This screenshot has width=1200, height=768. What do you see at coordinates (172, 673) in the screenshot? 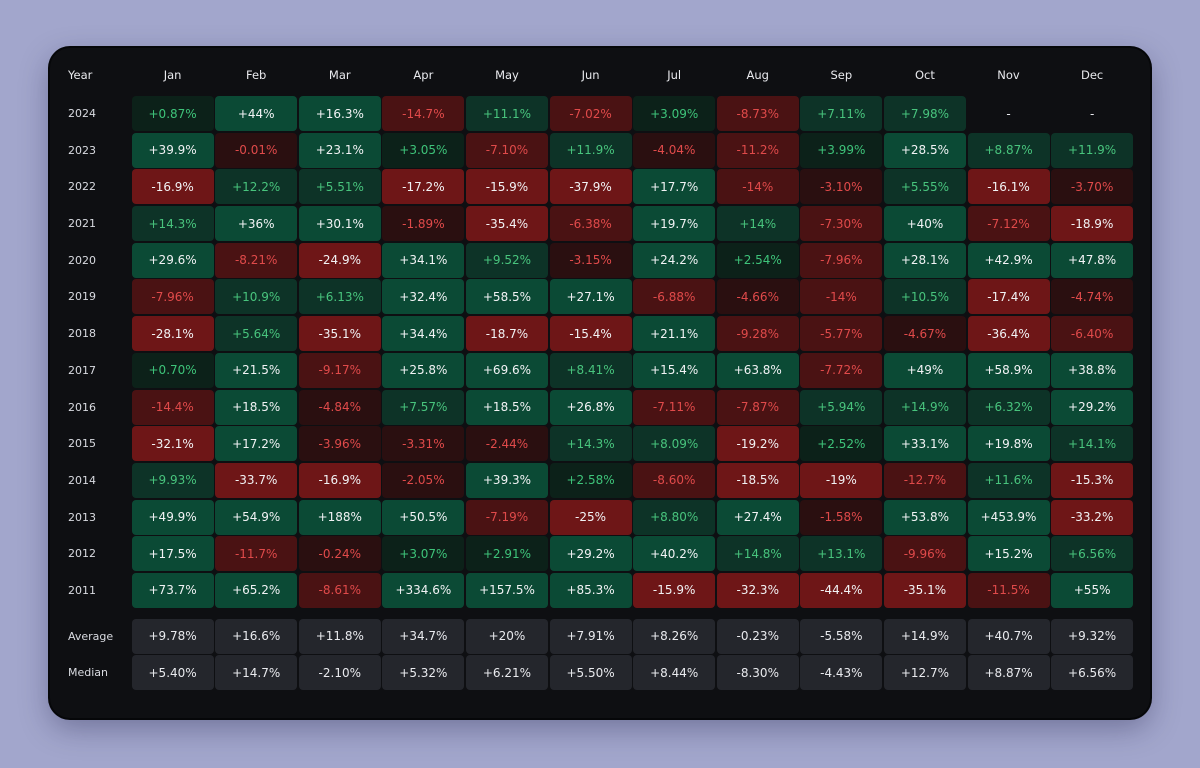
I see `stat-cell: +5.40%` at bounding box center [172, 673].